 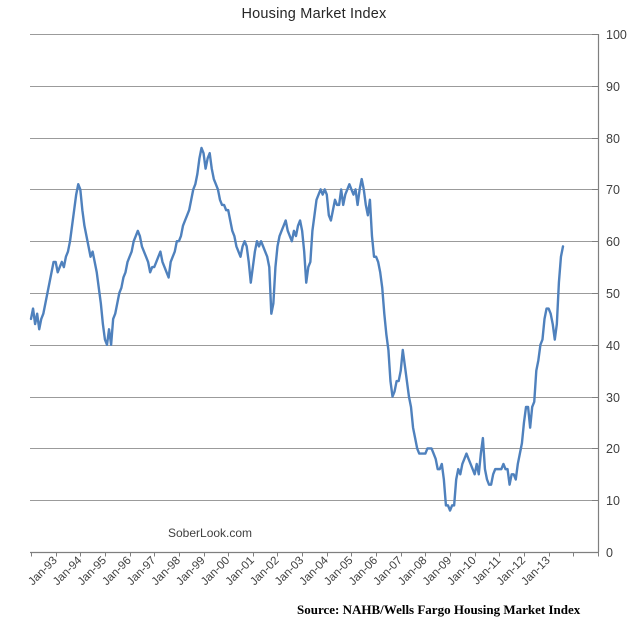 What do you see at coordinates (210, 533) in the screenshot?
I see `soberlook-watermark: SoberLook.com` at bounding box center [210, 533].